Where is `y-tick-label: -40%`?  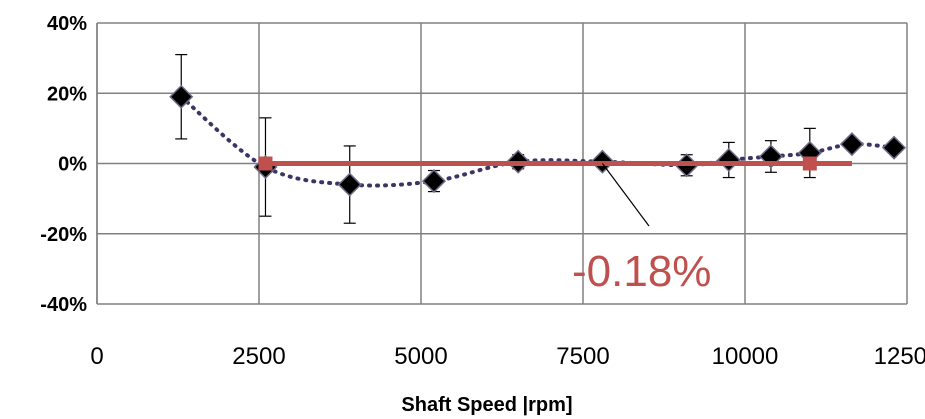 y-tick-label: -40% is located at coordinates (63, 305).